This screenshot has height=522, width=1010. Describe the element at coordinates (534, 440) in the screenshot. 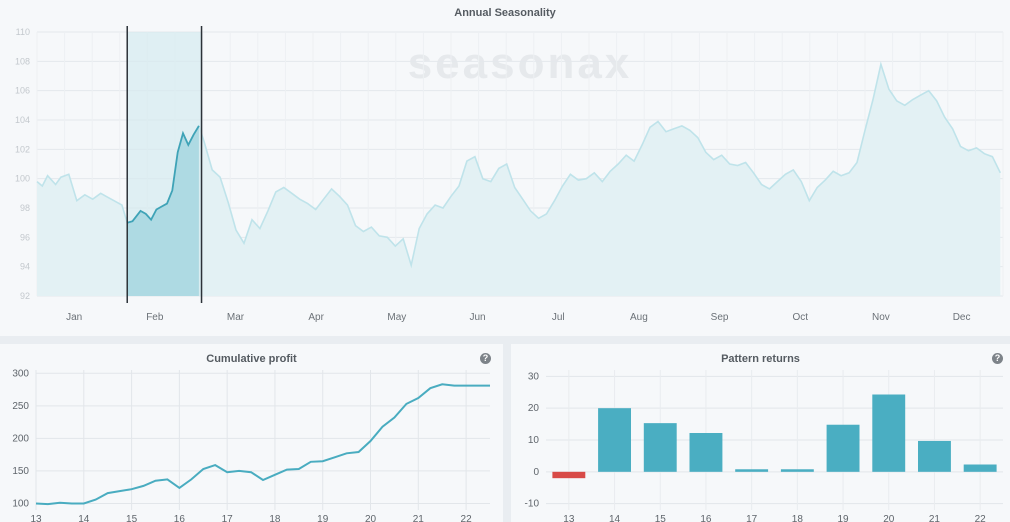

I see `y-tick-label: 10` at that location.